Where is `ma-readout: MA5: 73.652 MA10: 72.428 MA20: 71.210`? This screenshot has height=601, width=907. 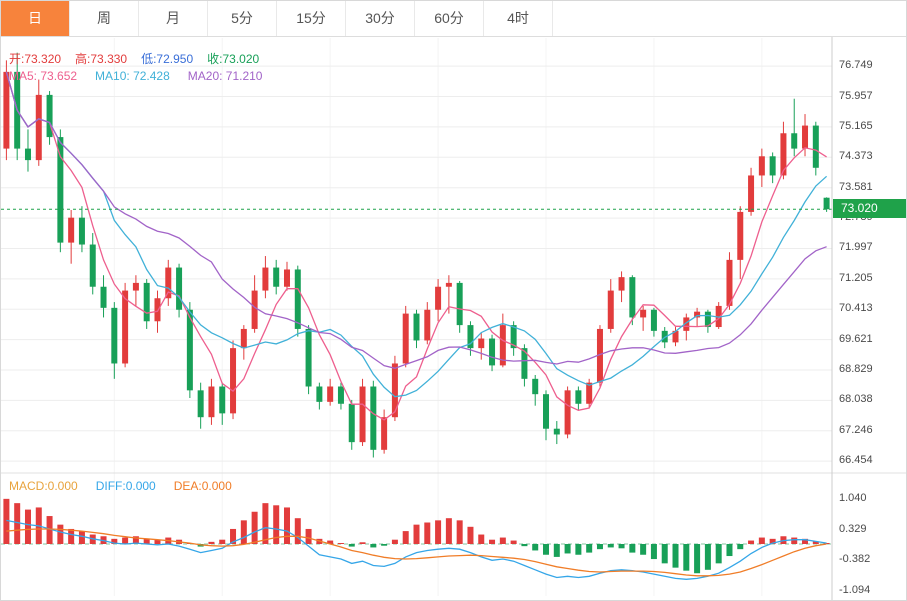 ma-readout: MA5: 73.652 MA10: 72.428 MA20: 71.210 is located at coordinates (144, 76).